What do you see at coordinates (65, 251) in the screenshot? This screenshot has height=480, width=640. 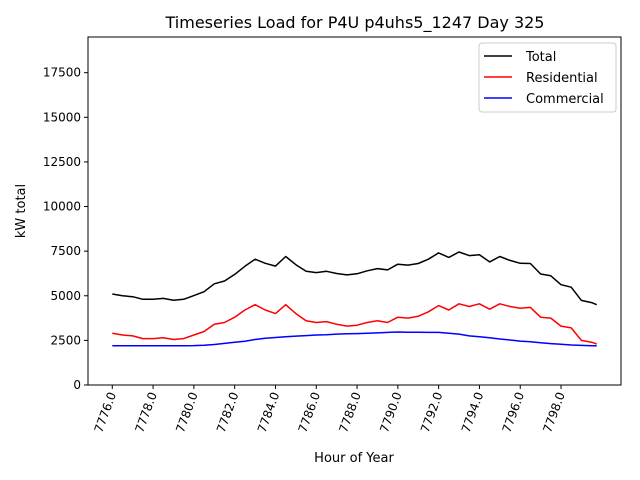 I see `y-tick-label: 7500` at bounding box center [65, 251].